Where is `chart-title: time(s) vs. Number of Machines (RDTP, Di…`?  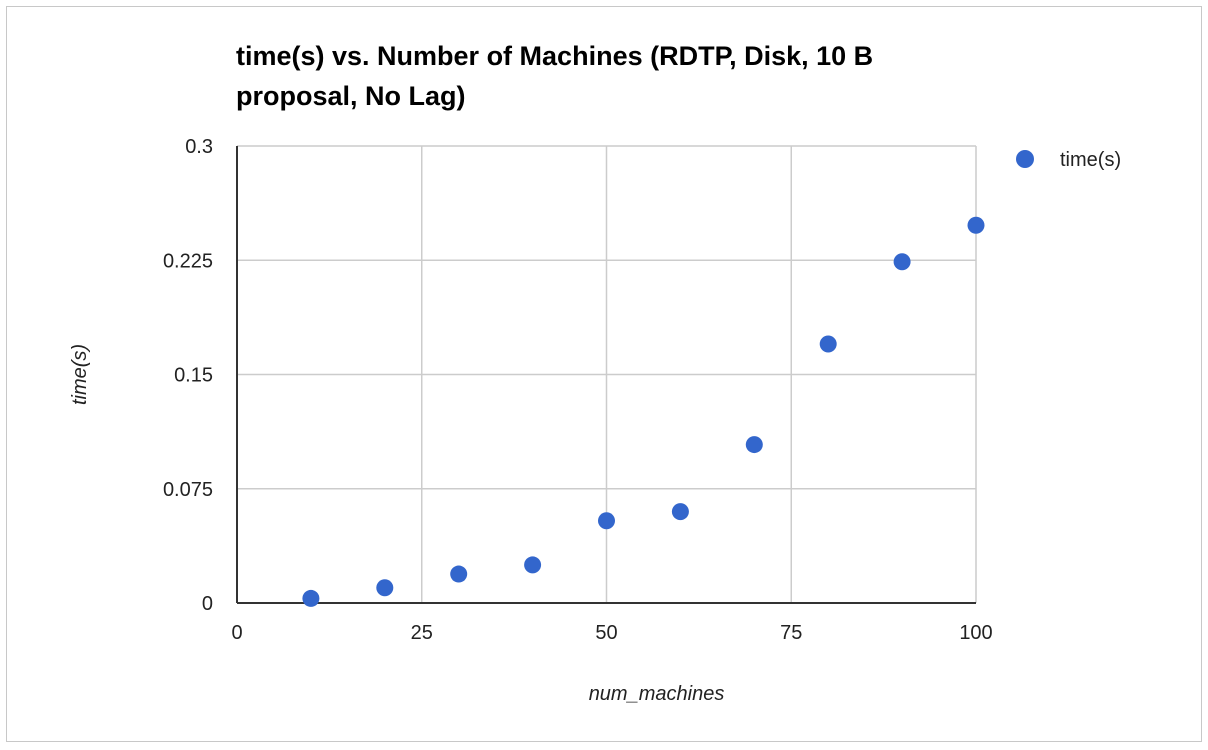
chart-title: time(s) vs. Number of Machines (RDTP, Di… is located at coordinates (555, 76).